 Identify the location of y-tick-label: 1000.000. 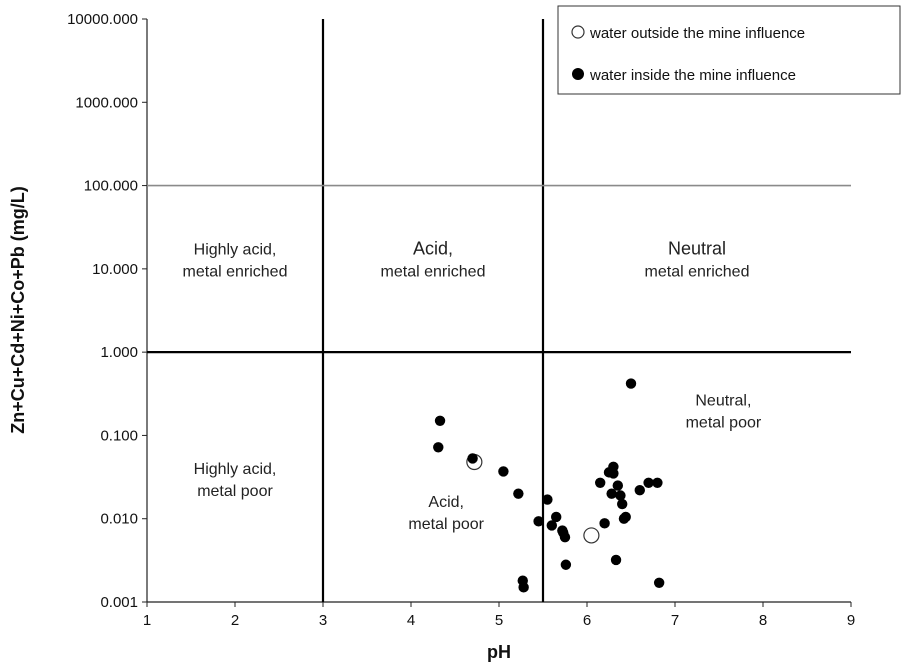
(106, 102).